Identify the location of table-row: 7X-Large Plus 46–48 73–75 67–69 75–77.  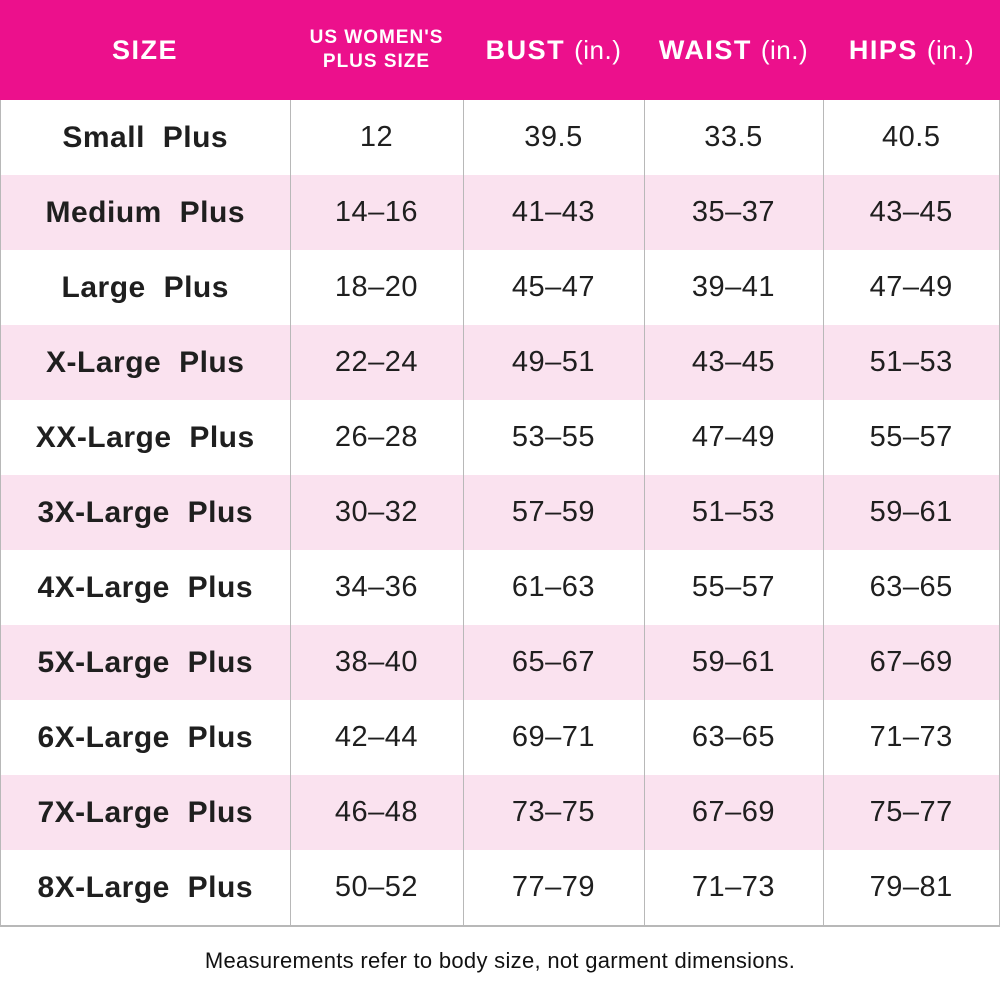
(500, 812).